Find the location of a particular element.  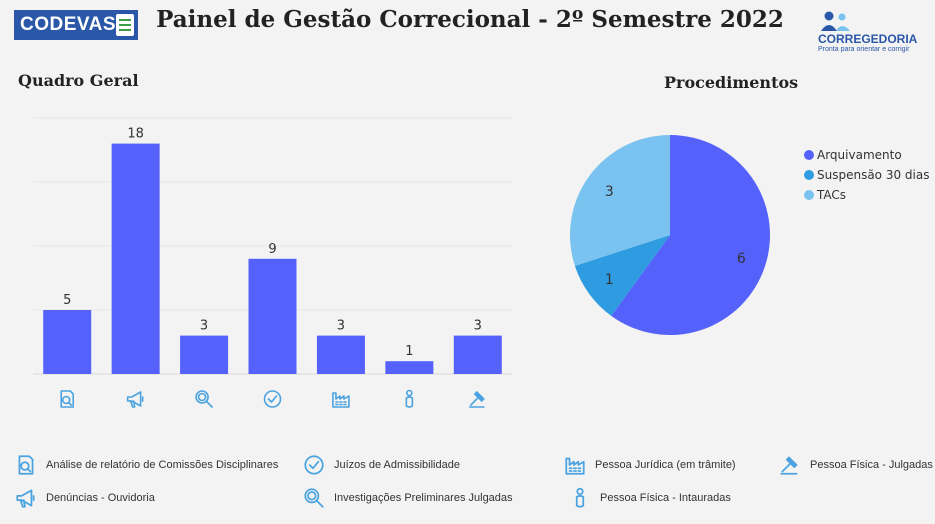

bar-data-label: 5 is located at coordinates (67, 300).